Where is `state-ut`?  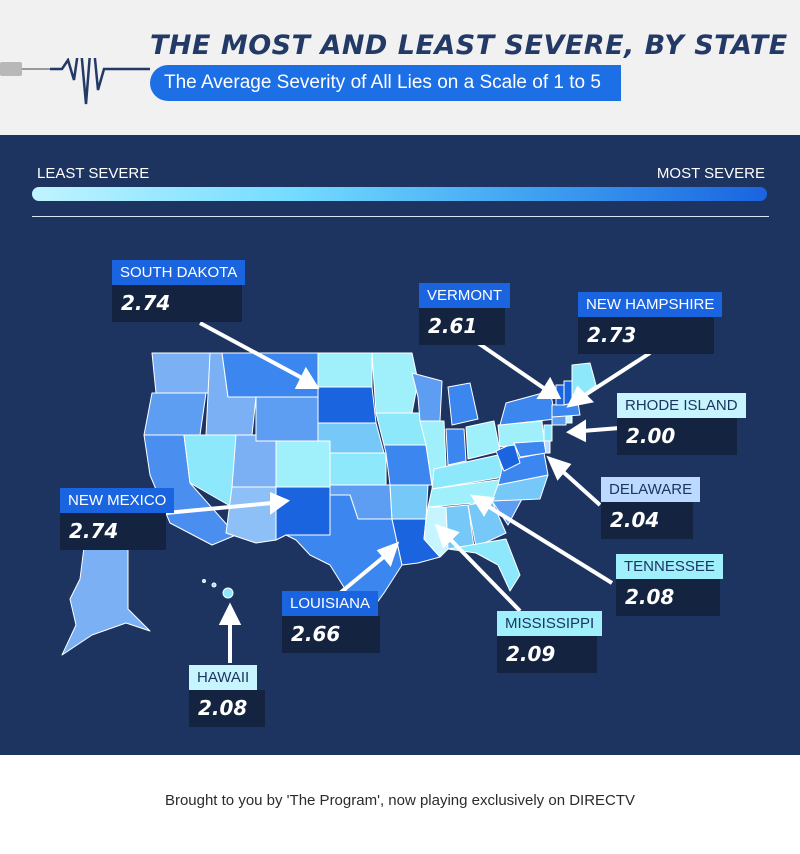 state-ut is located at coordinates (254, 461).